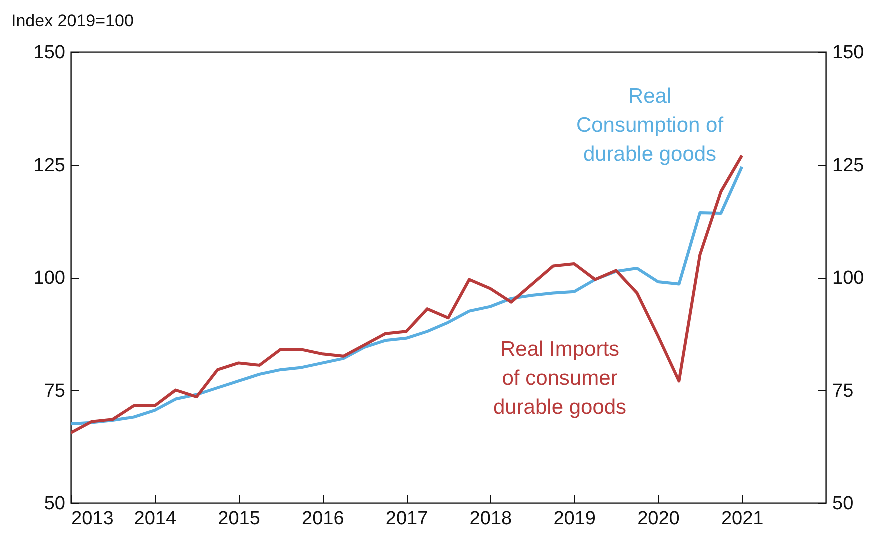 This screenshot has width=892, height=543. Describe the element at coordinates (239, 519) in the screenshot. I see `x-tick-label: 2015` at that location.